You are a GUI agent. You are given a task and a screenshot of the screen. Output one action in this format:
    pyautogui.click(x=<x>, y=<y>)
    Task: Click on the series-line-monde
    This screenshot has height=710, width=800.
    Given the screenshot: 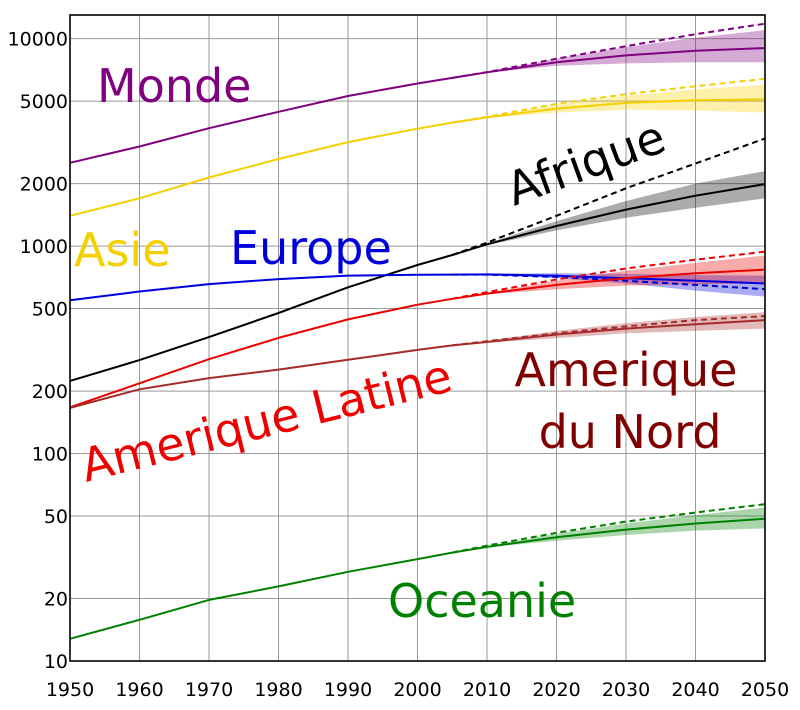 What is the action you would take?
    pyautogui.click(x=417, y=105)
    